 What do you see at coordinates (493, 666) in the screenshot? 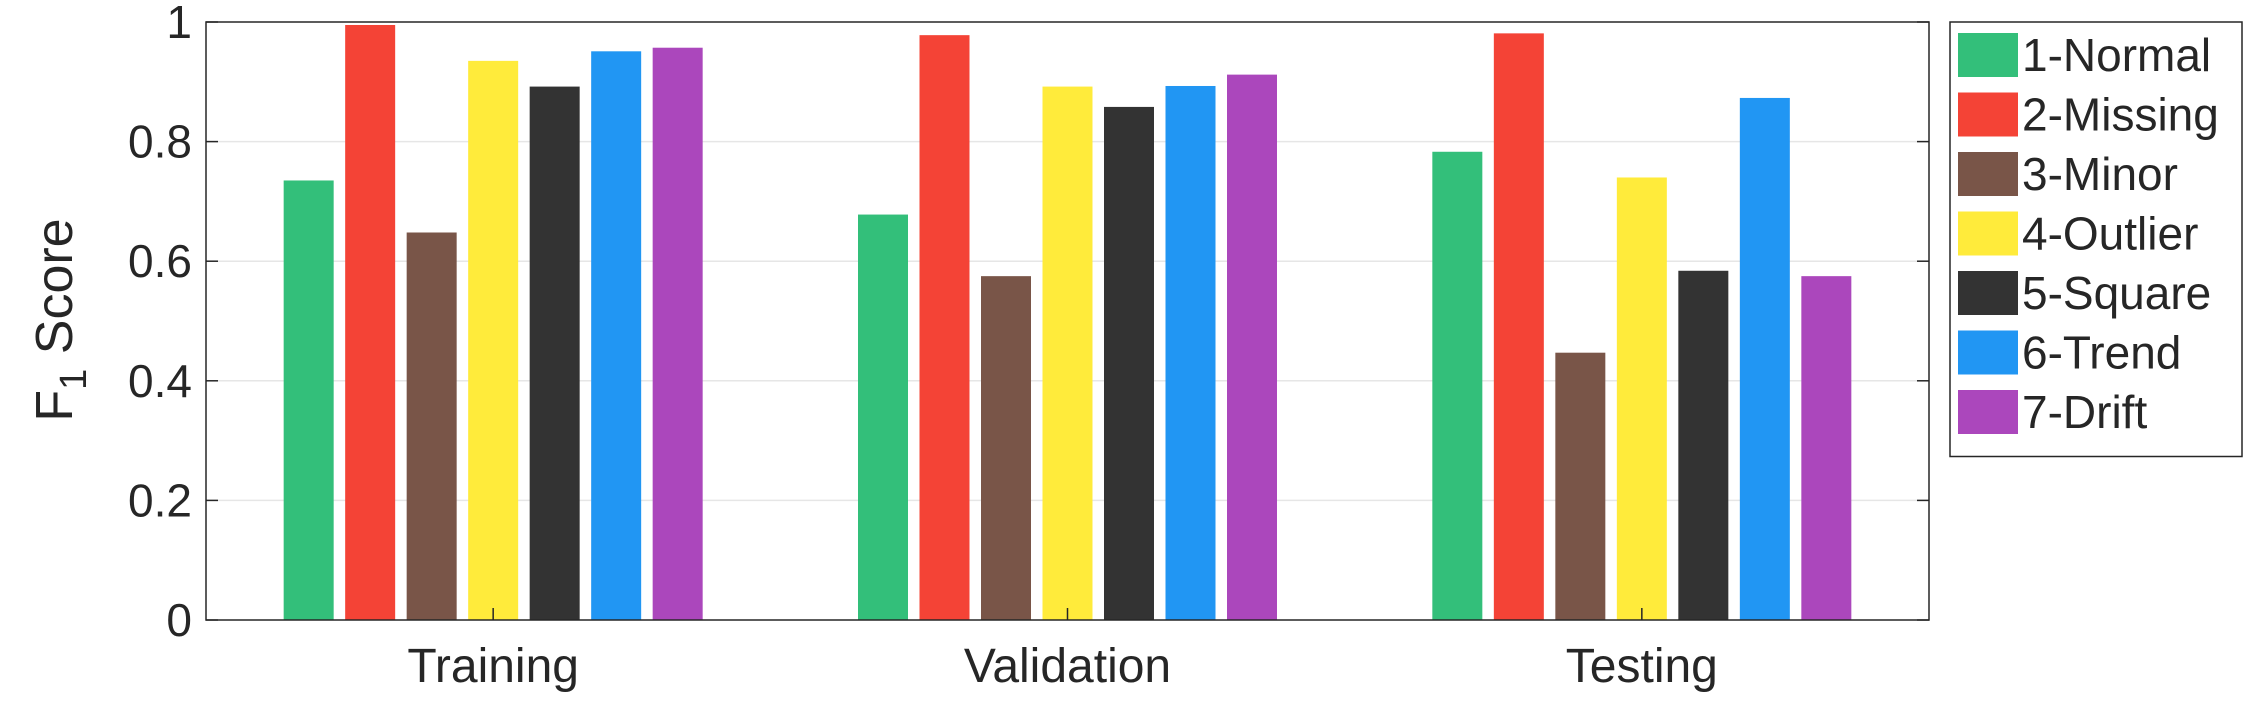
I see `x-tick-label: Training` at bounding box center [493, 666].